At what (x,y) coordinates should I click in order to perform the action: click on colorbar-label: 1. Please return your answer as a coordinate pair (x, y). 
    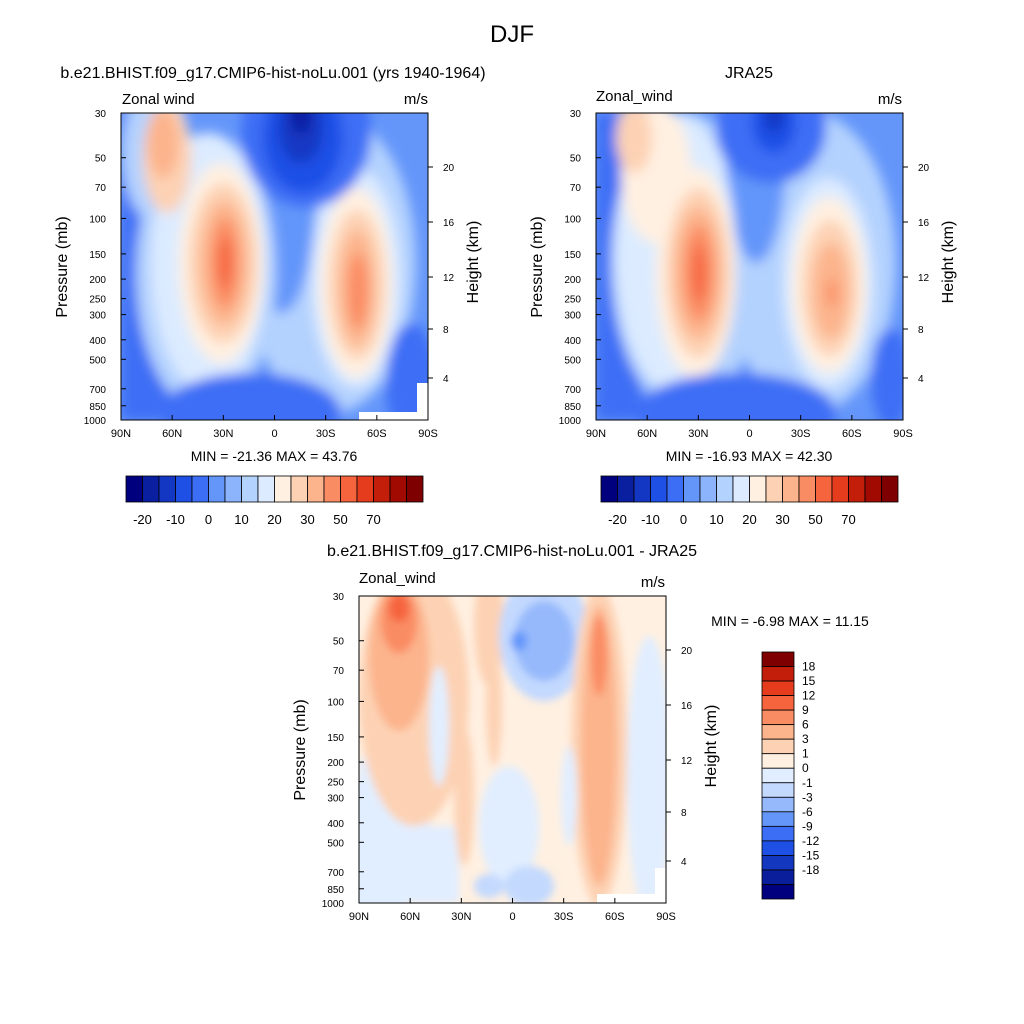
    Looking at the image, I should click on (805, 754).